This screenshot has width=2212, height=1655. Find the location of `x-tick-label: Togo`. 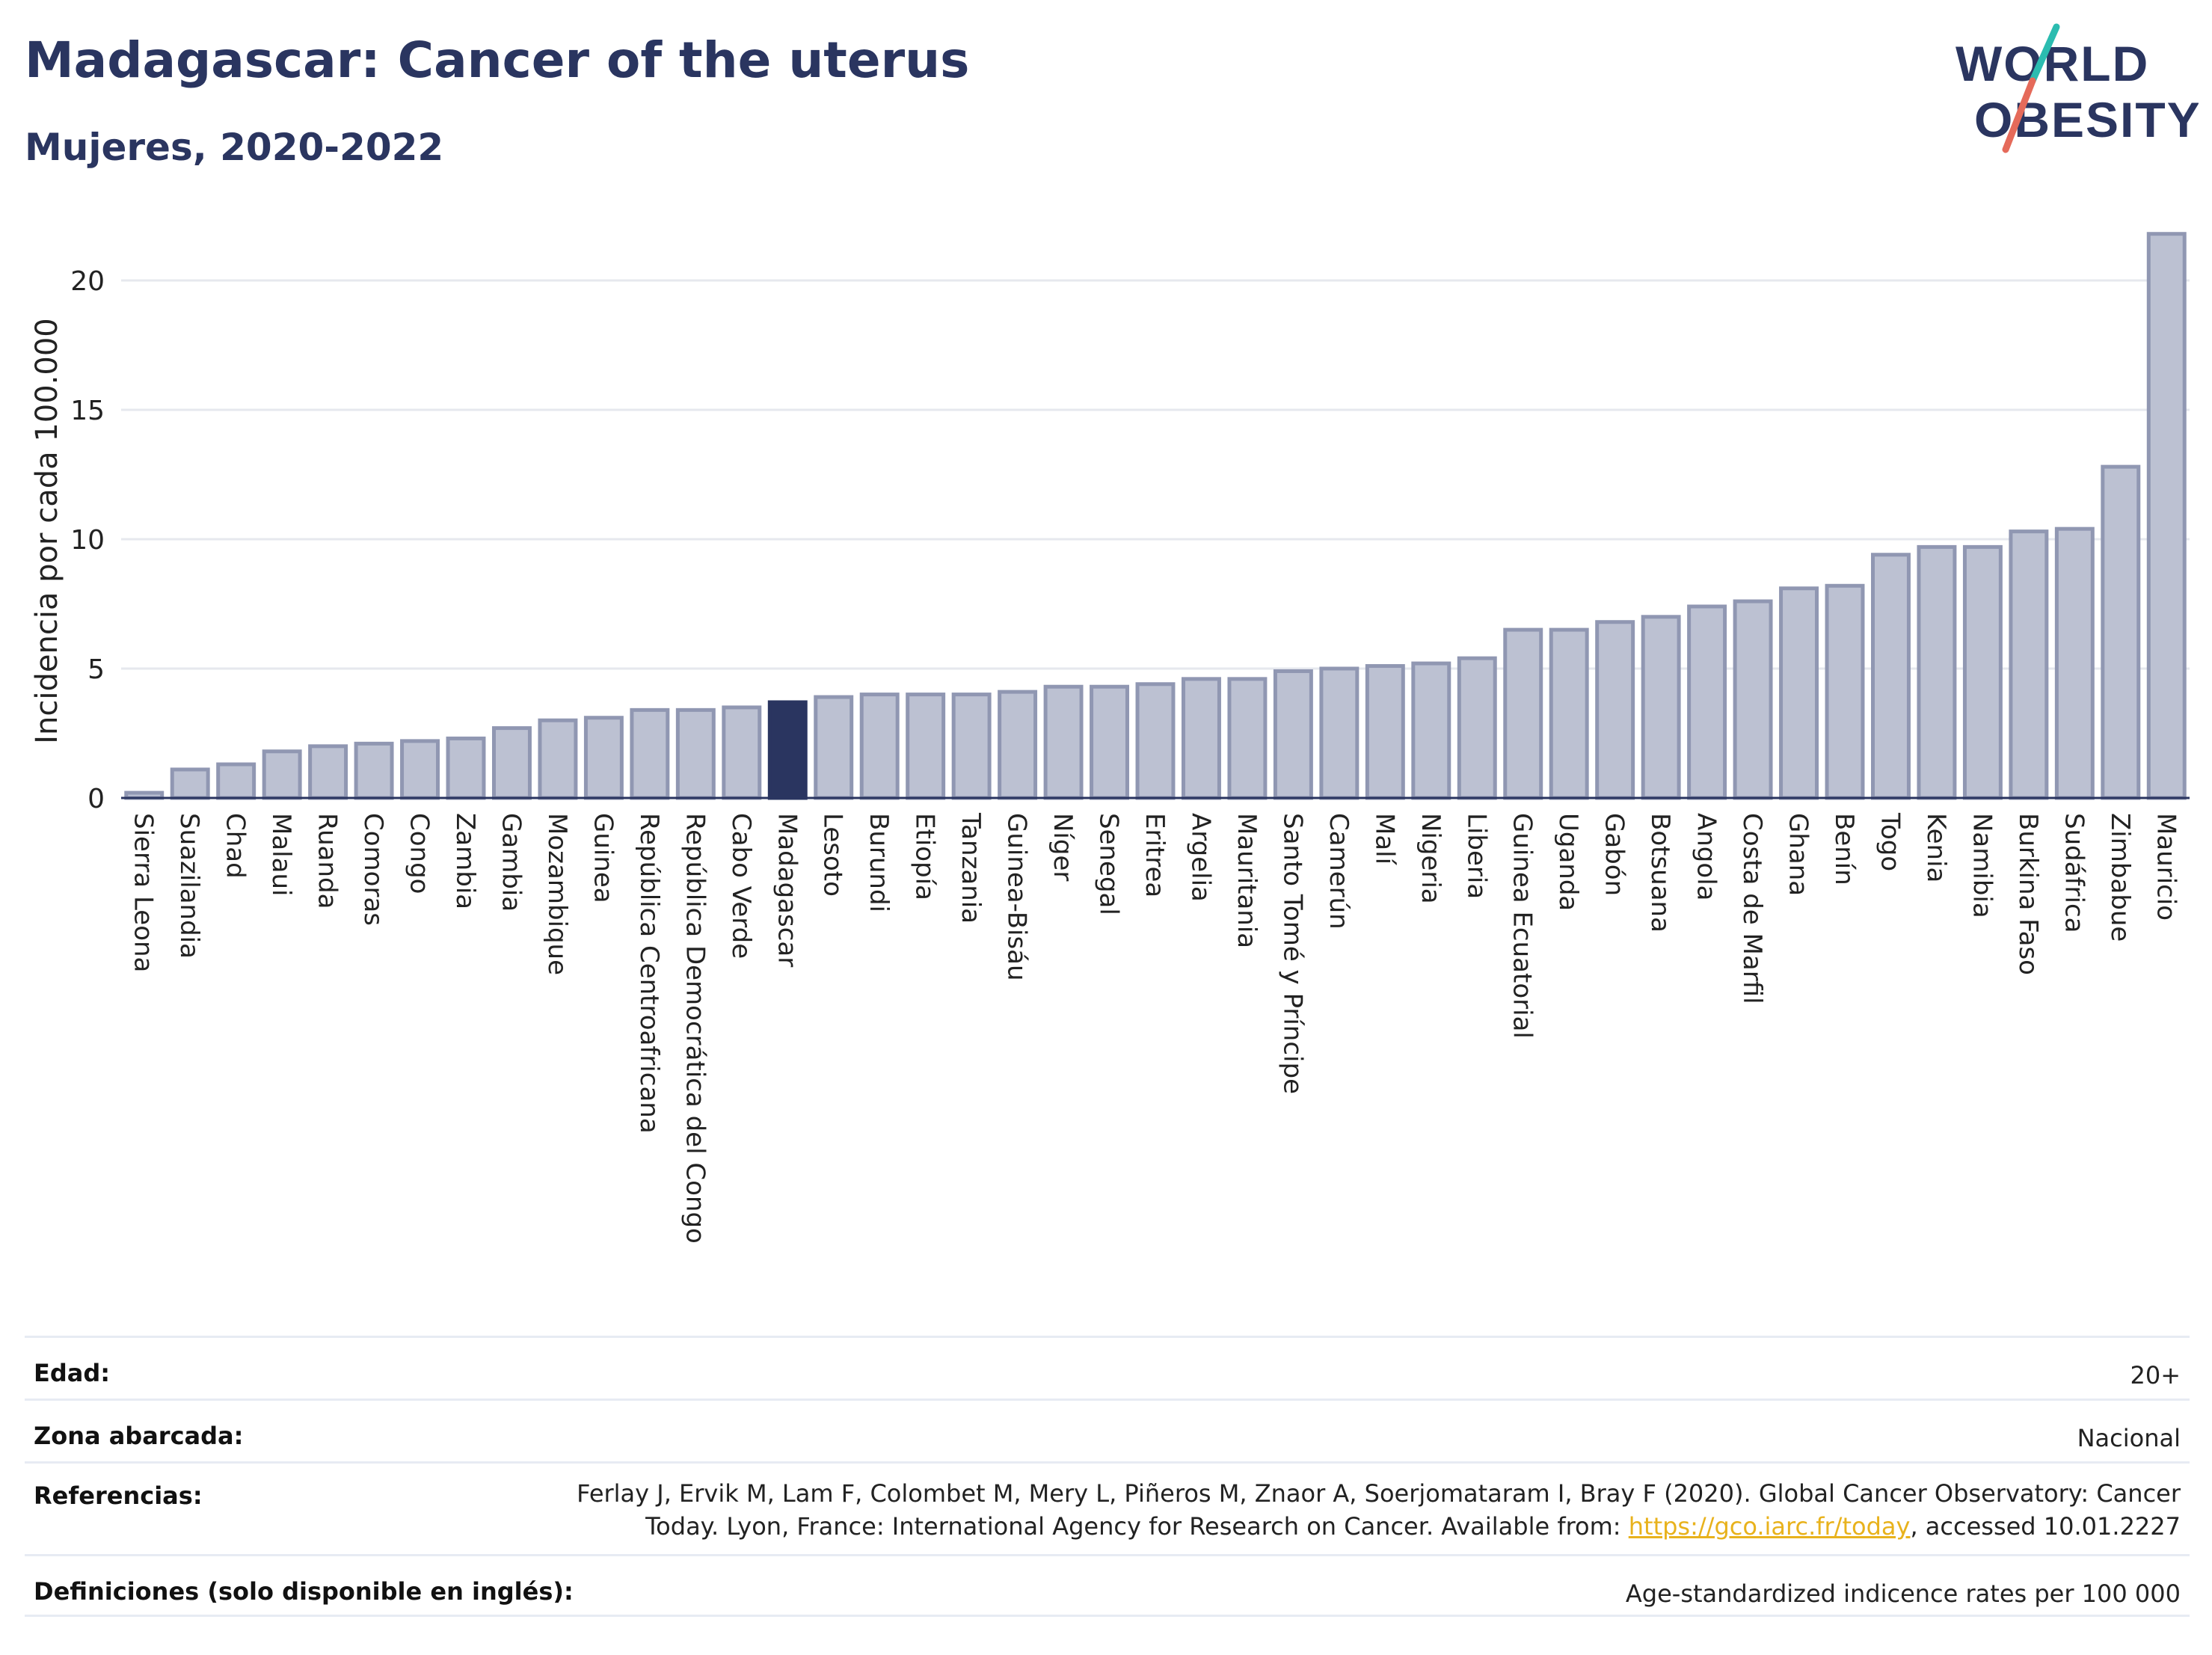

x-tick-label: Togo is located at coordinates (1890, 841).